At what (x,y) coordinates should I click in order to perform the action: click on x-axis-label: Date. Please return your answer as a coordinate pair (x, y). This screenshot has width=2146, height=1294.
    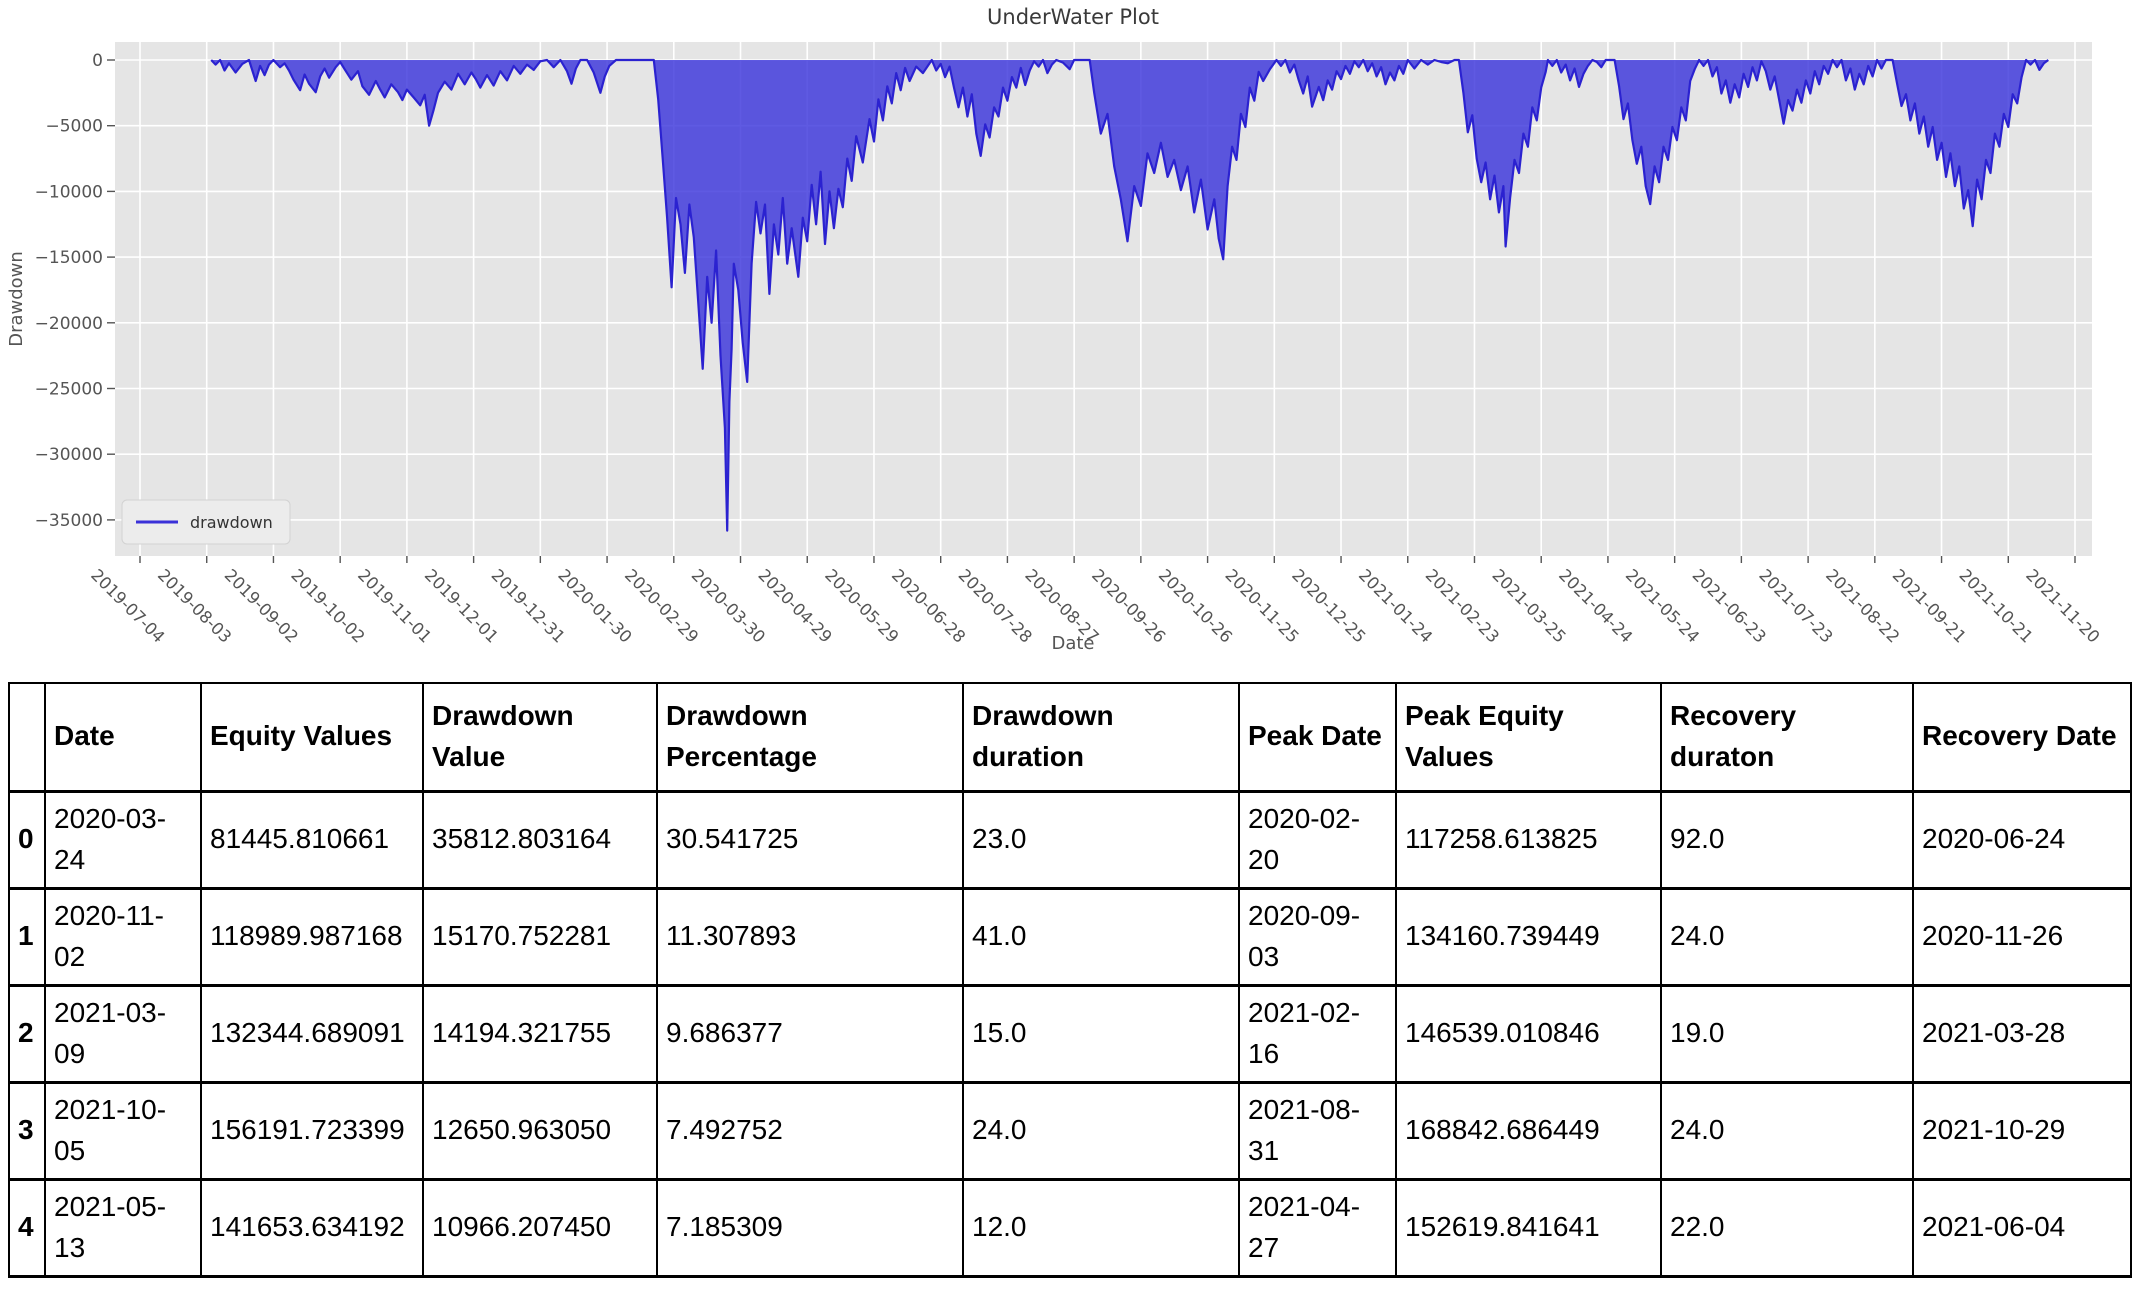
    Looking at the image, I should click on (1072, 643).